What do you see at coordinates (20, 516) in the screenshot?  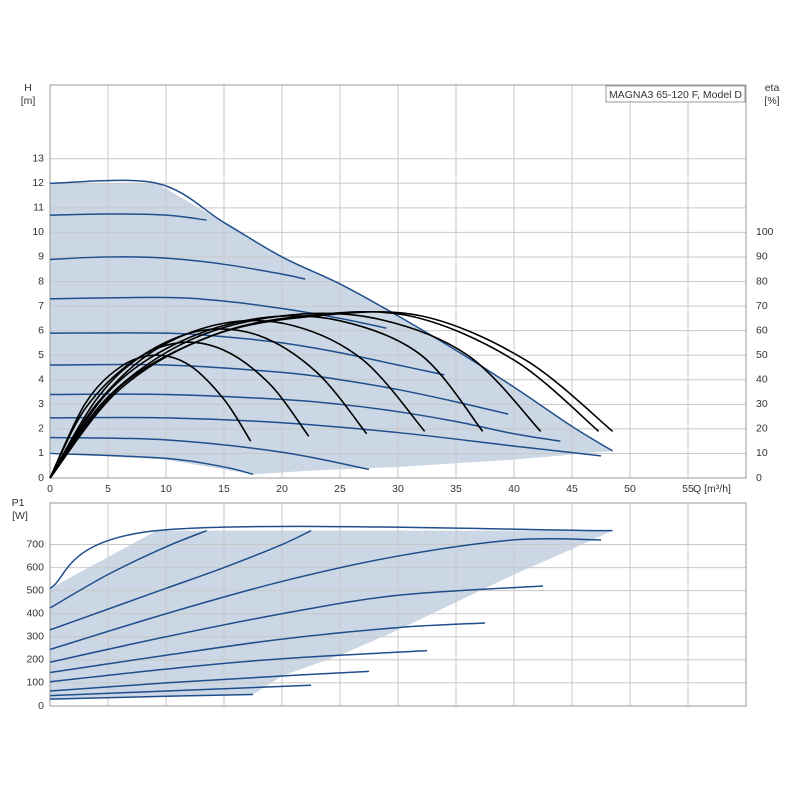 I see `y-unit: [W]` at bounding box center [20, 516].